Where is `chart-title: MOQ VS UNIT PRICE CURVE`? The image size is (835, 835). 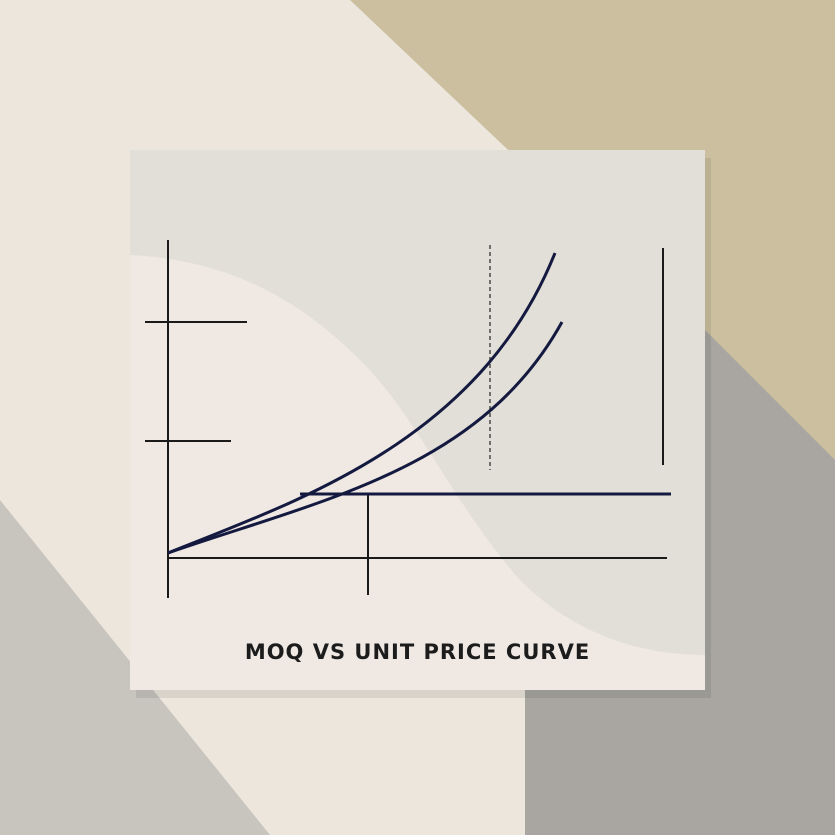
chart-title: MOQ VS UNIT PRICE CURVE is located at coordinates (417, 652).